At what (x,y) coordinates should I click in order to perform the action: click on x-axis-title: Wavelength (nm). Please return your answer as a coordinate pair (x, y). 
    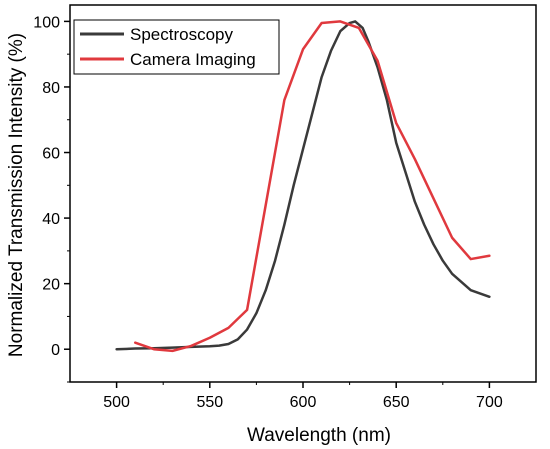
    Looking at the image, I should click on (319, 435).